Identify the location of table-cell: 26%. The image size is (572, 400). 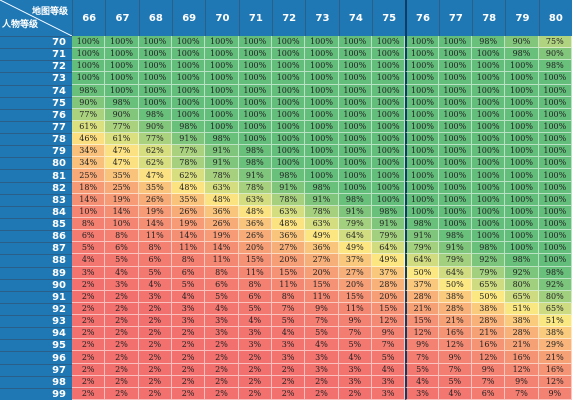
(188, 211).